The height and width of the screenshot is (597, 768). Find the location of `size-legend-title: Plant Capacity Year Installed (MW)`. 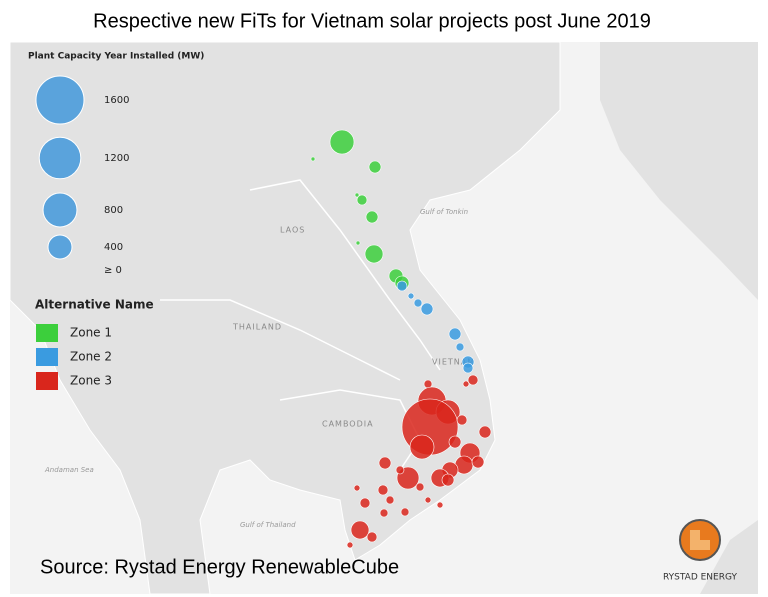

size-legend-title: Plant Capacity Year Installed (MW) is located at coordinates (116, 57).